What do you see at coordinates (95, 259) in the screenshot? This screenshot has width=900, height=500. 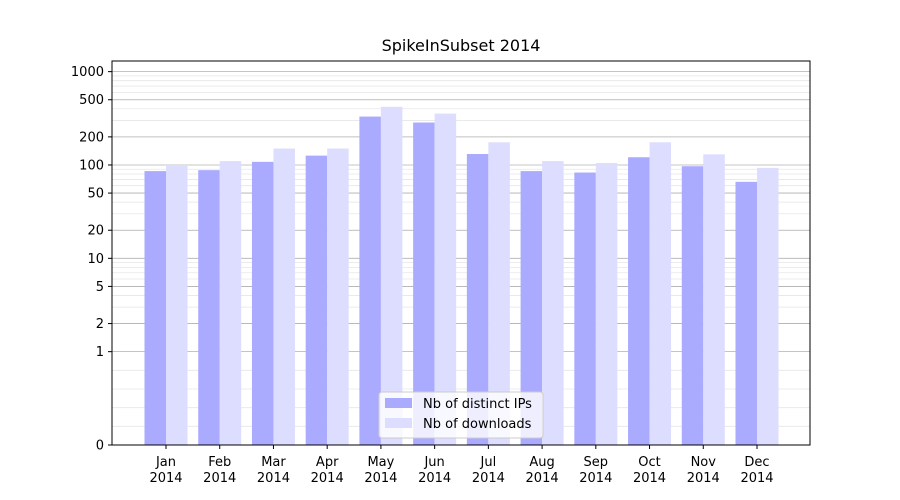 I see `y-tick-label: 10` at bounding box center [95, 259].